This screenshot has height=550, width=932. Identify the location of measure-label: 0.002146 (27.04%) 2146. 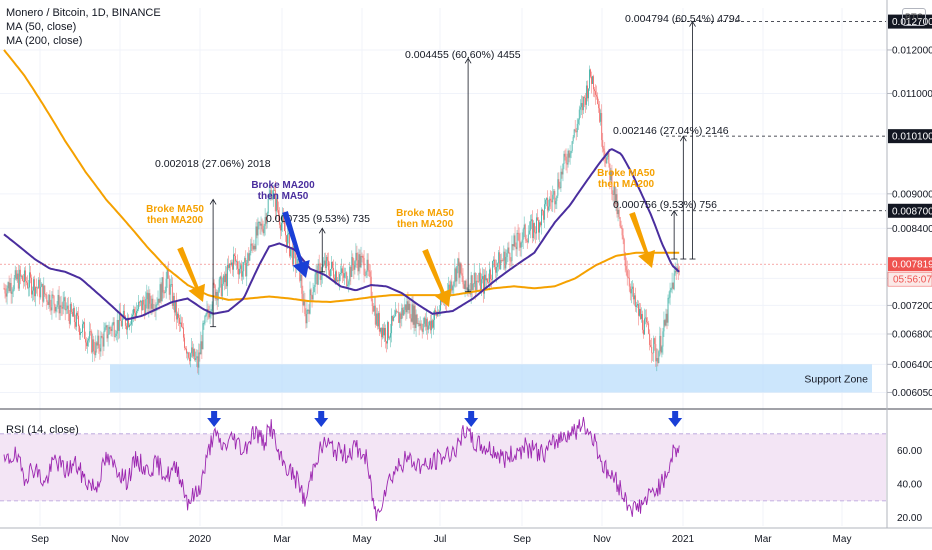
(671, 131).